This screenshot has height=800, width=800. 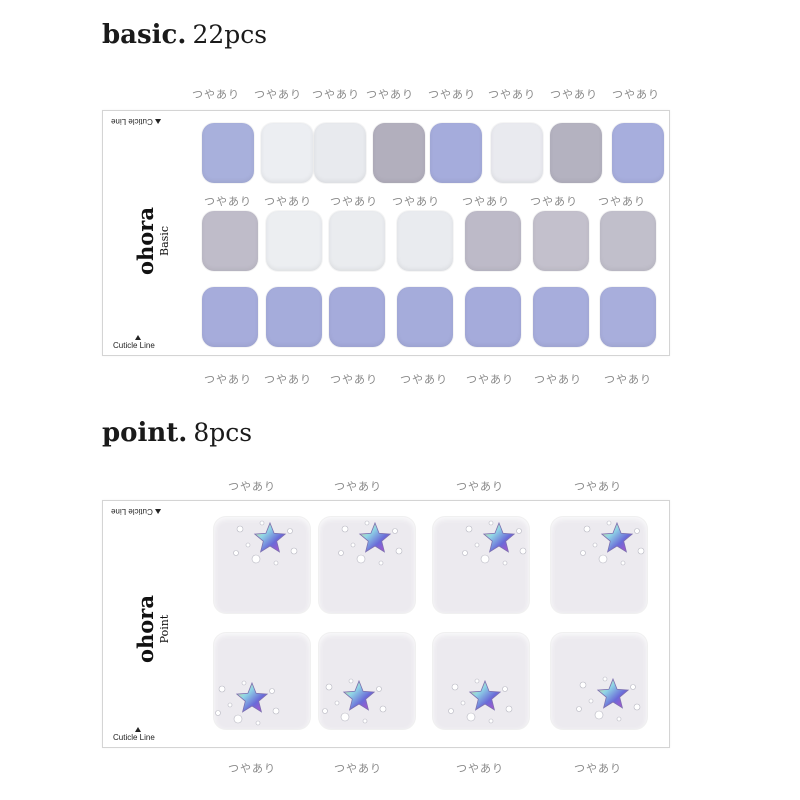 I want to click on point-heading: point. 8pcs, so click(x=177, y=433).